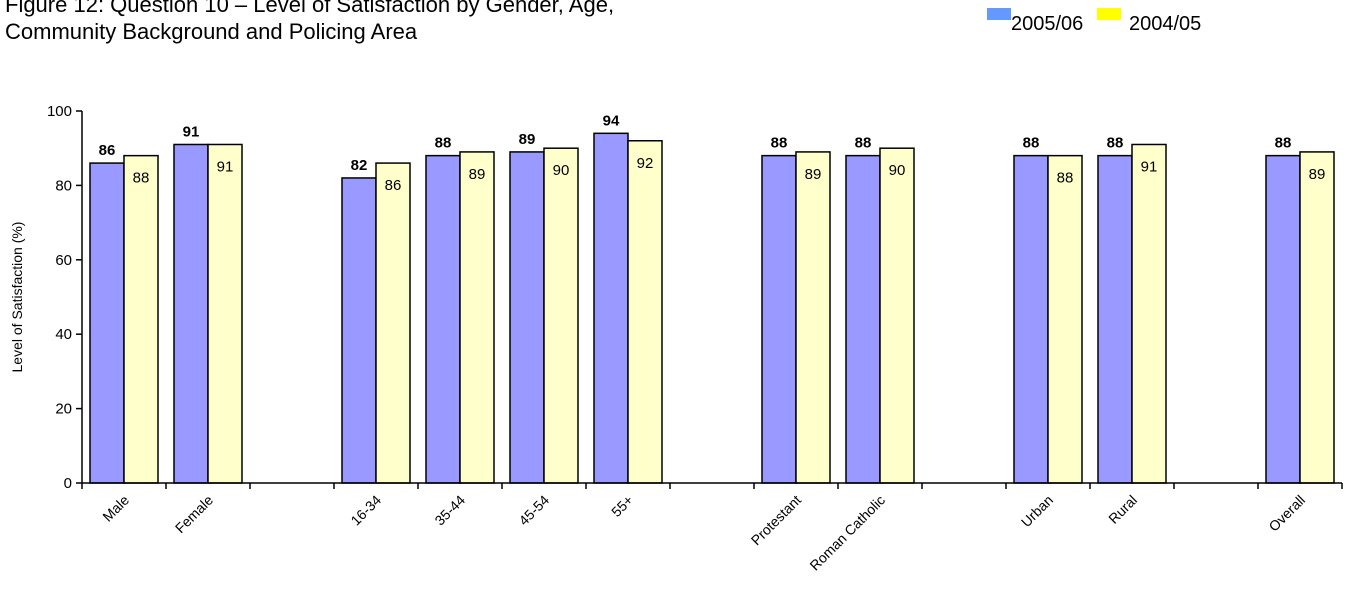 The height and width of the screenshot is (603, 1346). What do you see at coordinates (533, 510) in the screenshot?
I see `x-tick-label: 45-54` at bounding box center [533, 510].